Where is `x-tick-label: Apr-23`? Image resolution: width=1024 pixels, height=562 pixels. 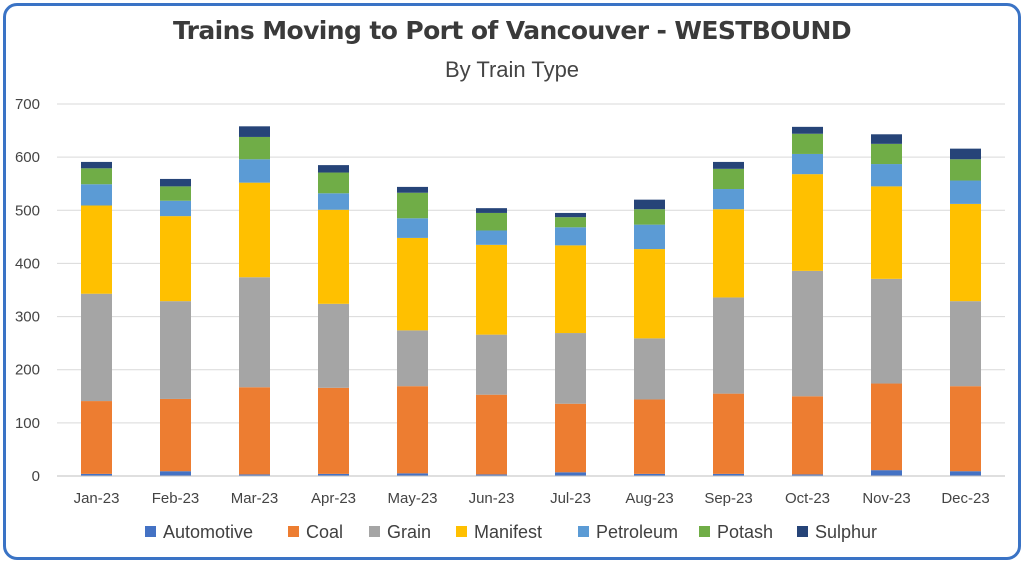
x-tick-label: Apr-23 is located at coordinates (333, 498).